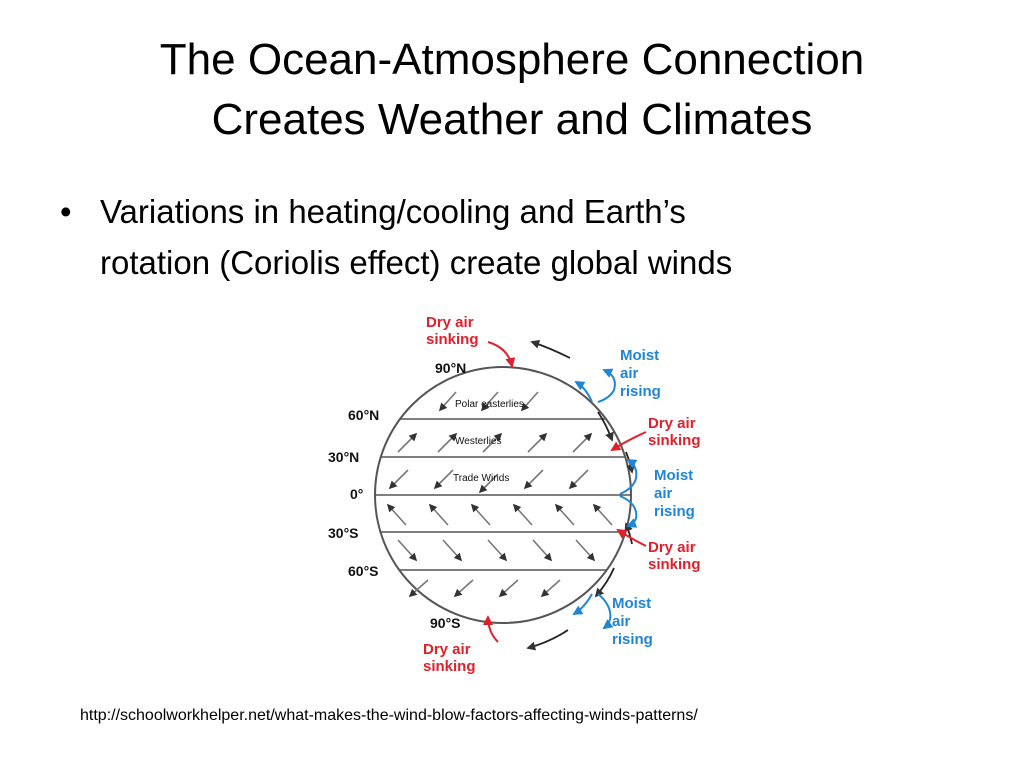 The height and width of the screenshot is (768, 1024). I want to click on moist-air-label-equator: Moist air rising, so click(675, 493).